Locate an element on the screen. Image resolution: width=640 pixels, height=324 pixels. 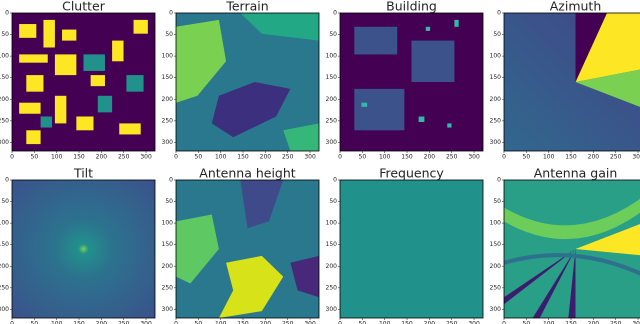
panel-title: Tilt is located at coordinates (83, 173).